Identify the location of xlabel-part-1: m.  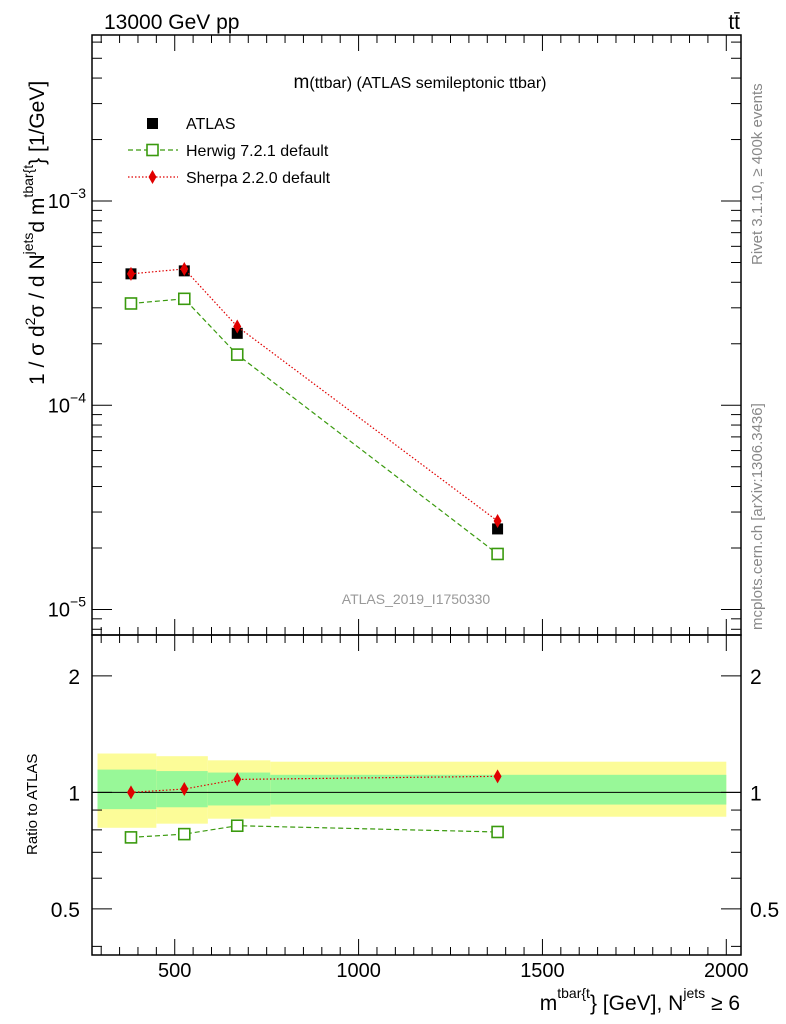
(549, 1003).